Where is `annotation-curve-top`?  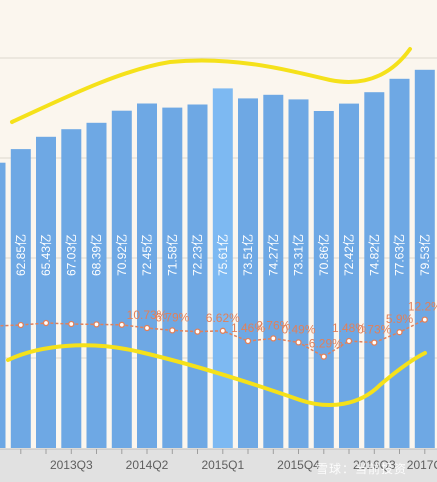 annotation-curve-top is located at coordinates (211, 85).